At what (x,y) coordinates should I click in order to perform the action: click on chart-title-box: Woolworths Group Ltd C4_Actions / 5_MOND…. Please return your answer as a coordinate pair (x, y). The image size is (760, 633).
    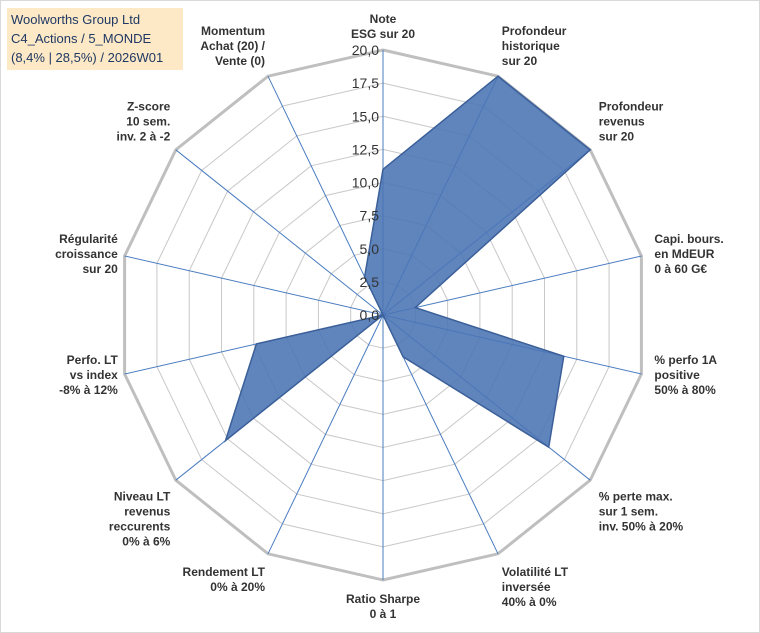
    Looking at the image, I should click on (95, 39).